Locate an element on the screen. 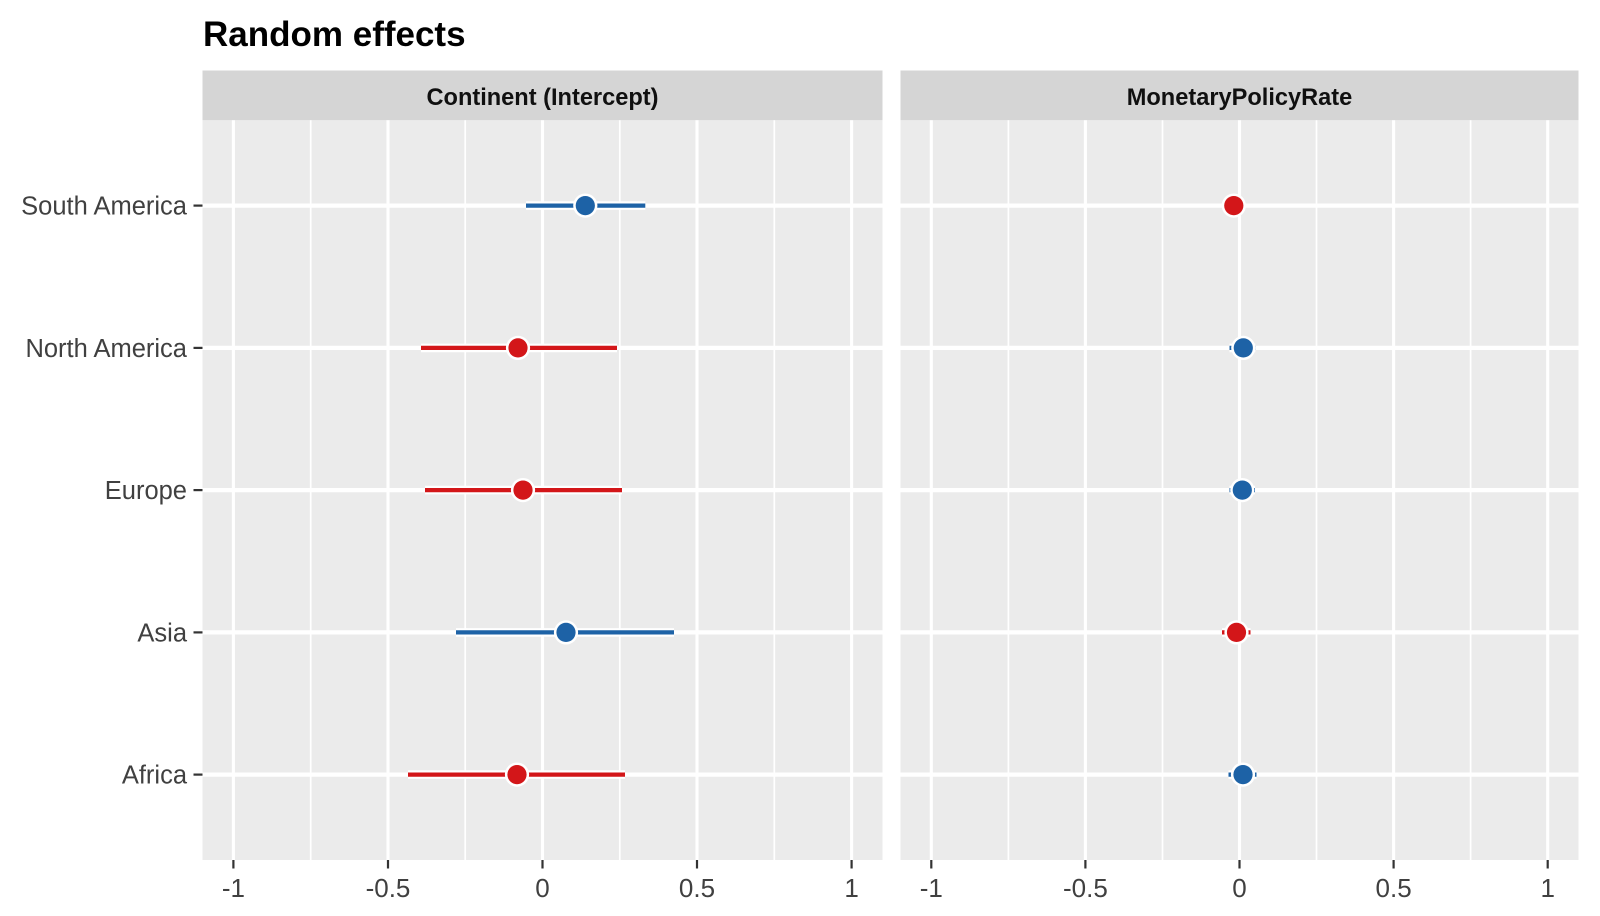  svg-text: Europe is located at coordinates (146, 491).